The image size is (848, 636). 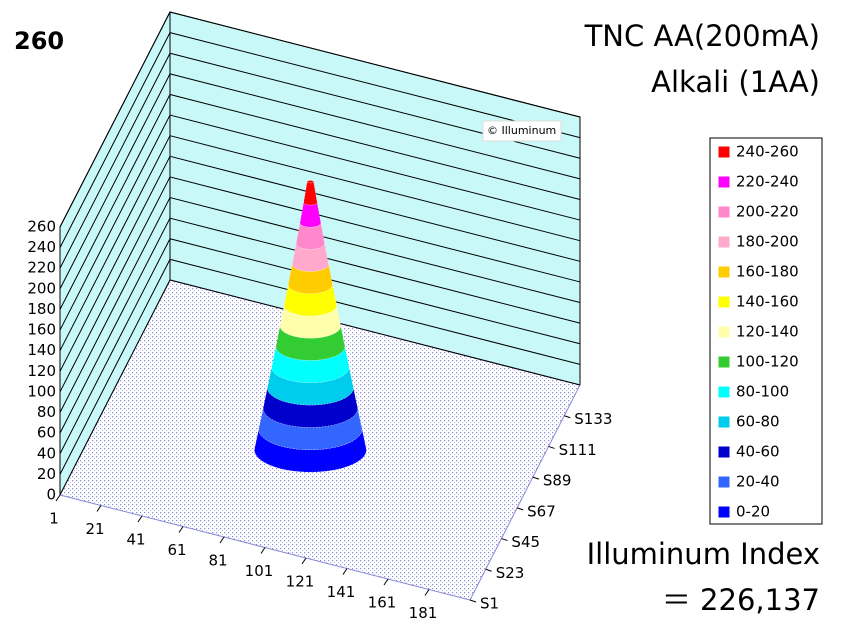 I want to click on x-tick-label: 161, so click(x=382, y=603).